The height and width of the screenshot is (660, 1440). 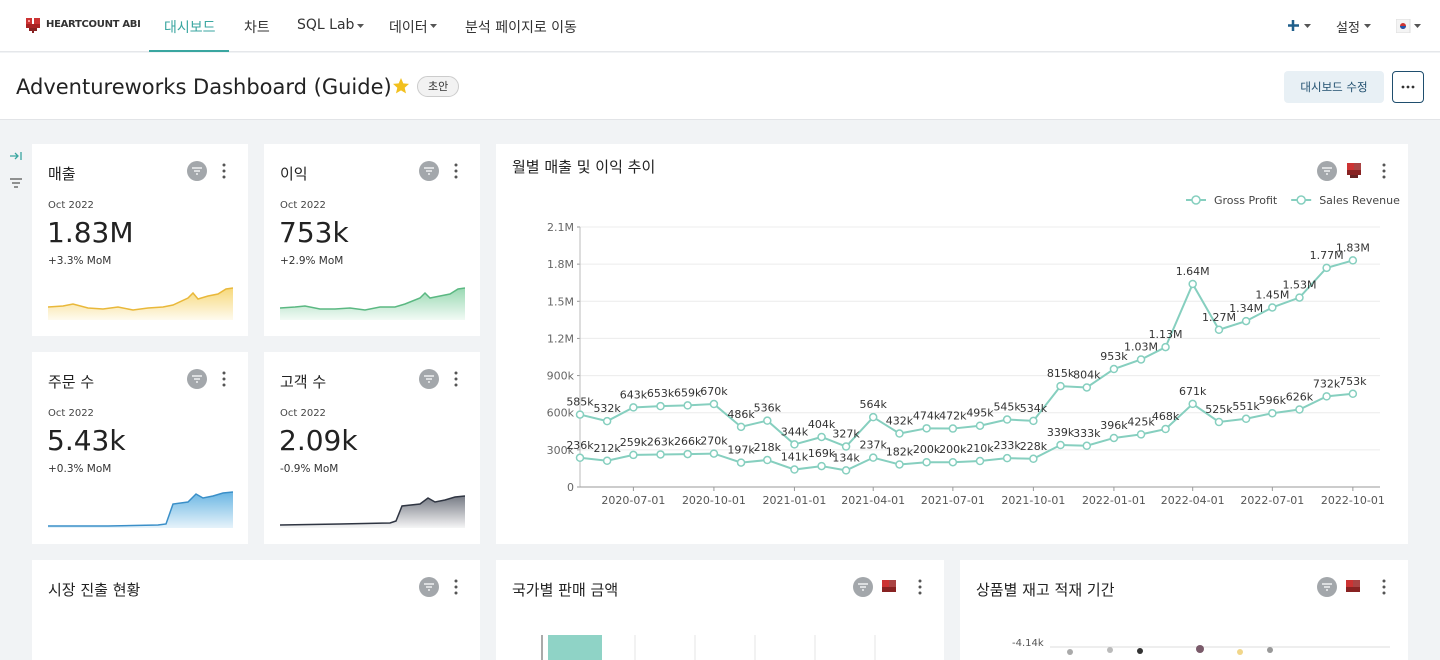 I want to click on data-label: 169k, so click(x=822, y=453).